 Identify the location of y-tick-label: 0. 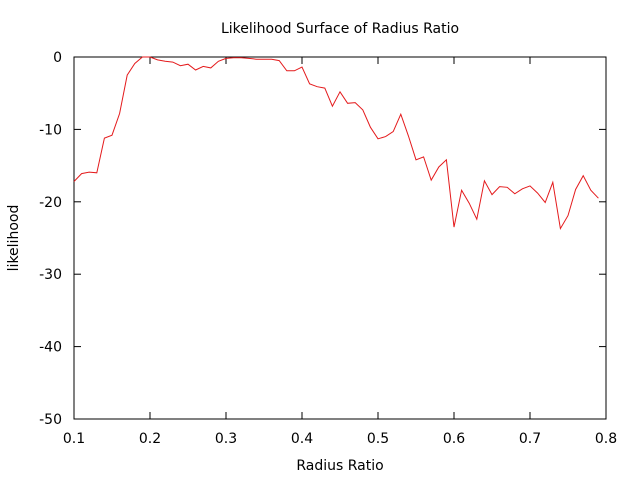
(57, 58).